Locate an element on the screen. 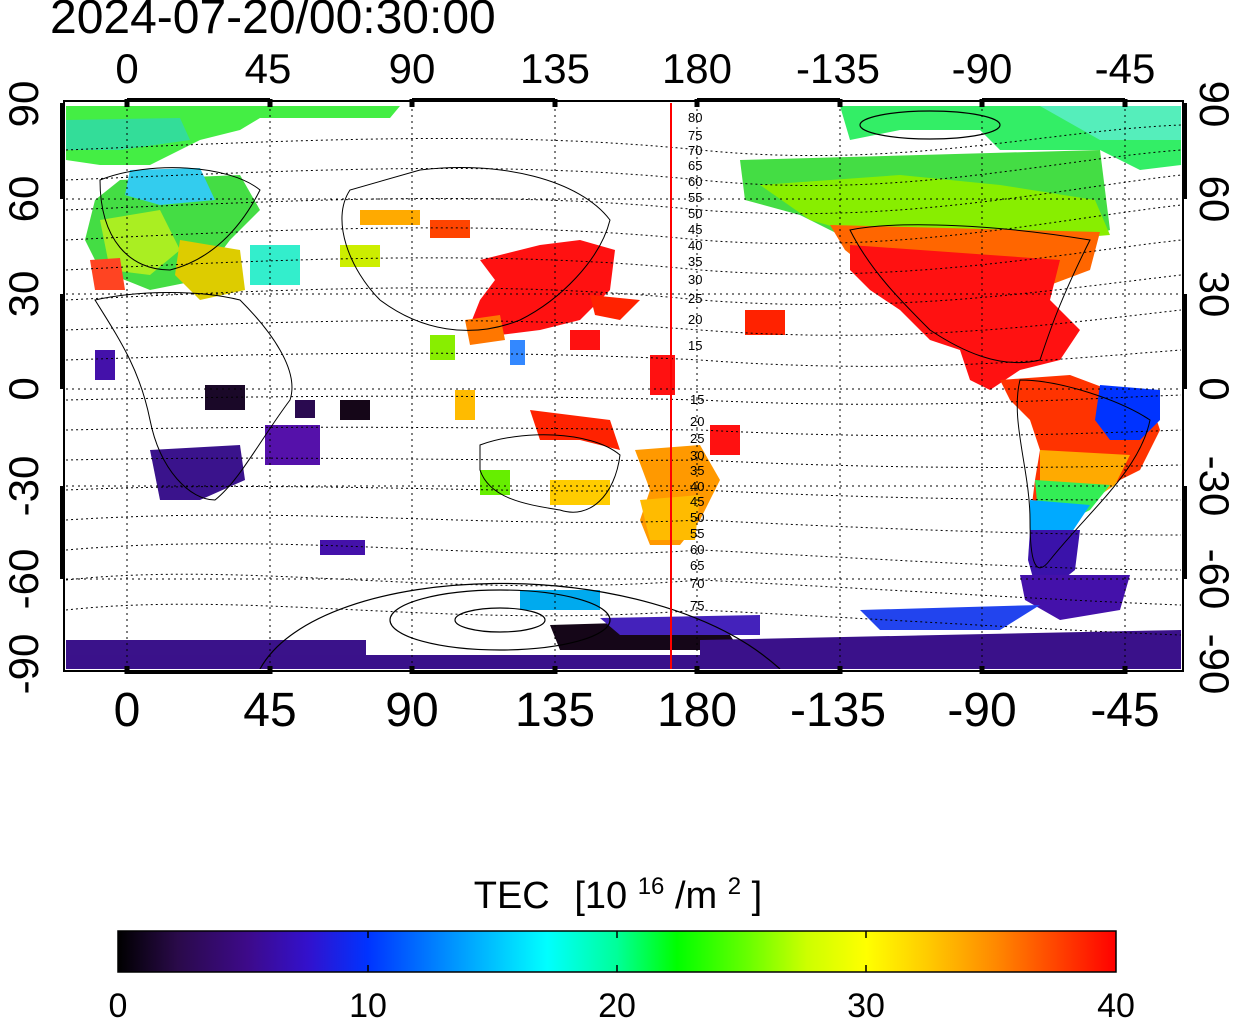  right-lat-label: 60 is located at coordinates (1213, 199).